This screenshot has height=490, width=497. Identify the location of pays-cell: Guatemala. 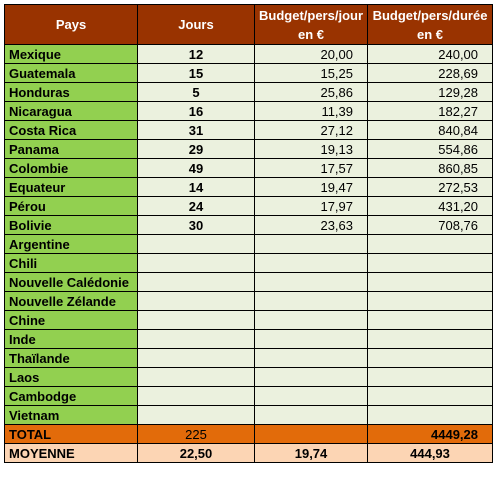
(71, 73).